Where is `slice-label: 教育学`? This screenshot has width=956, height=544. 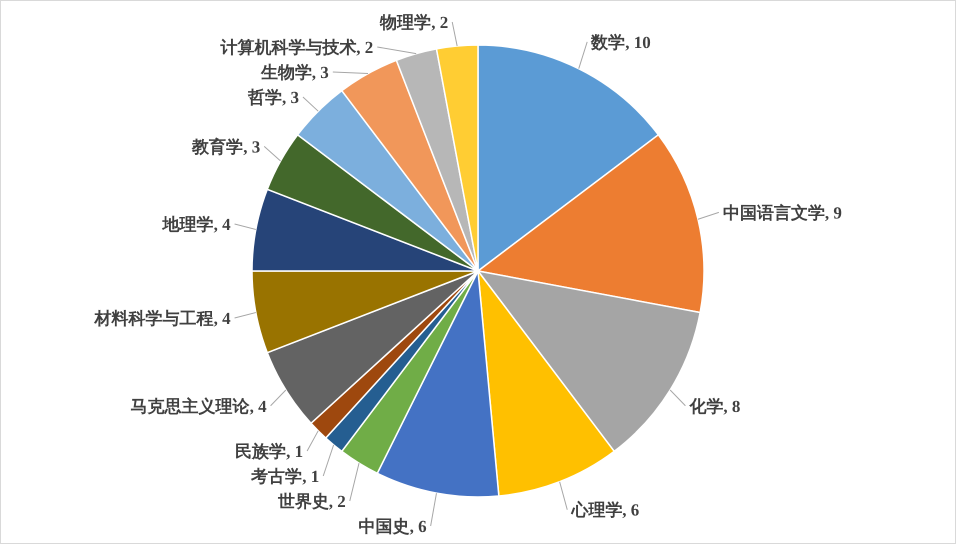 slice-label: 教育学 is located at coordinates (217, 146).